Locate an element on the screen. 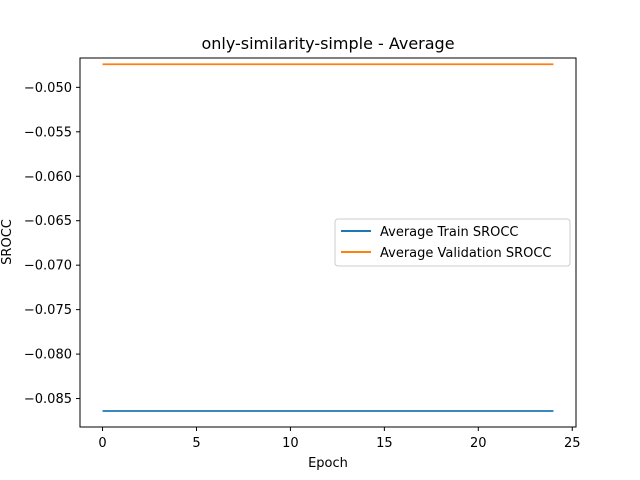 The image size is (640, 480). y-tick-label: −0.080 is located at coordinates (48, 355).